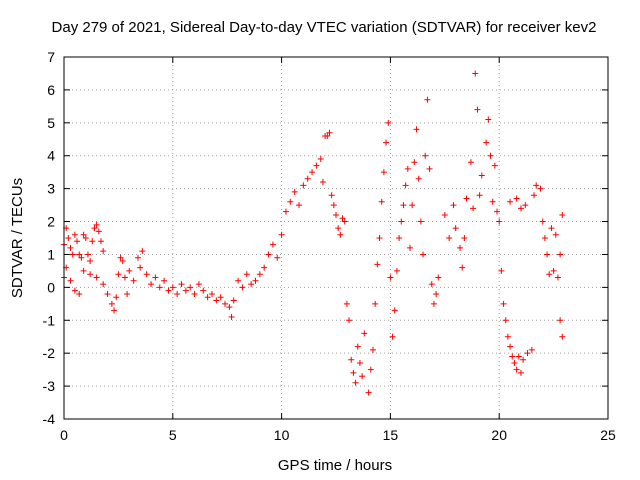 Image resolution: width=640 pixels, height=480 pixels. Describe the element at coordinates (51, 254) in the screenshot. I see `y-tick-label: 1` at that location.